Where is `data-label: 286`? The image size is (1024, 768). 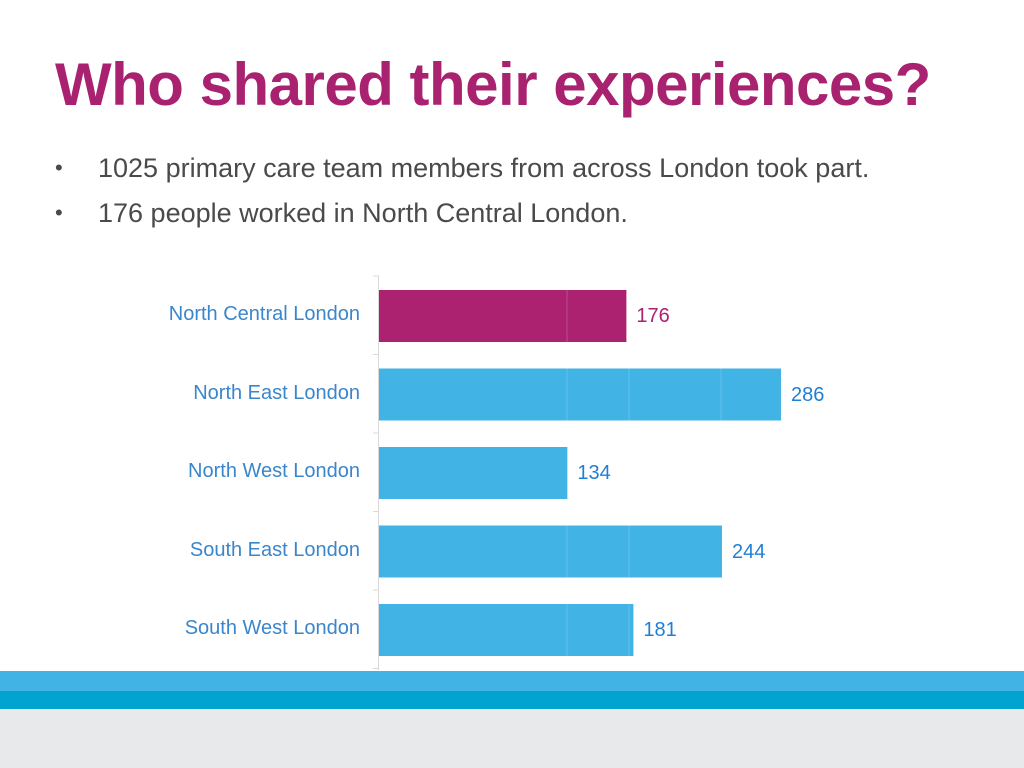 data-label: 286 is located at coordinates (808, 394).